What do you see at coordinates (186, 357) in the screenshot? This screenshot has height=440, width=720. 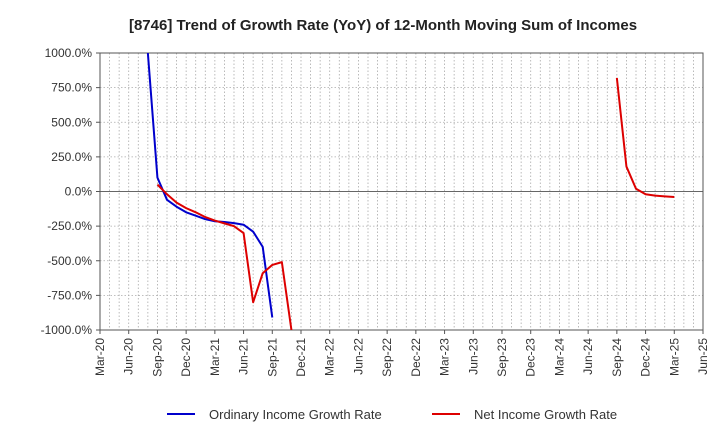 I see `x-tick-label: Dec-20` at bounding box center [186, 357].